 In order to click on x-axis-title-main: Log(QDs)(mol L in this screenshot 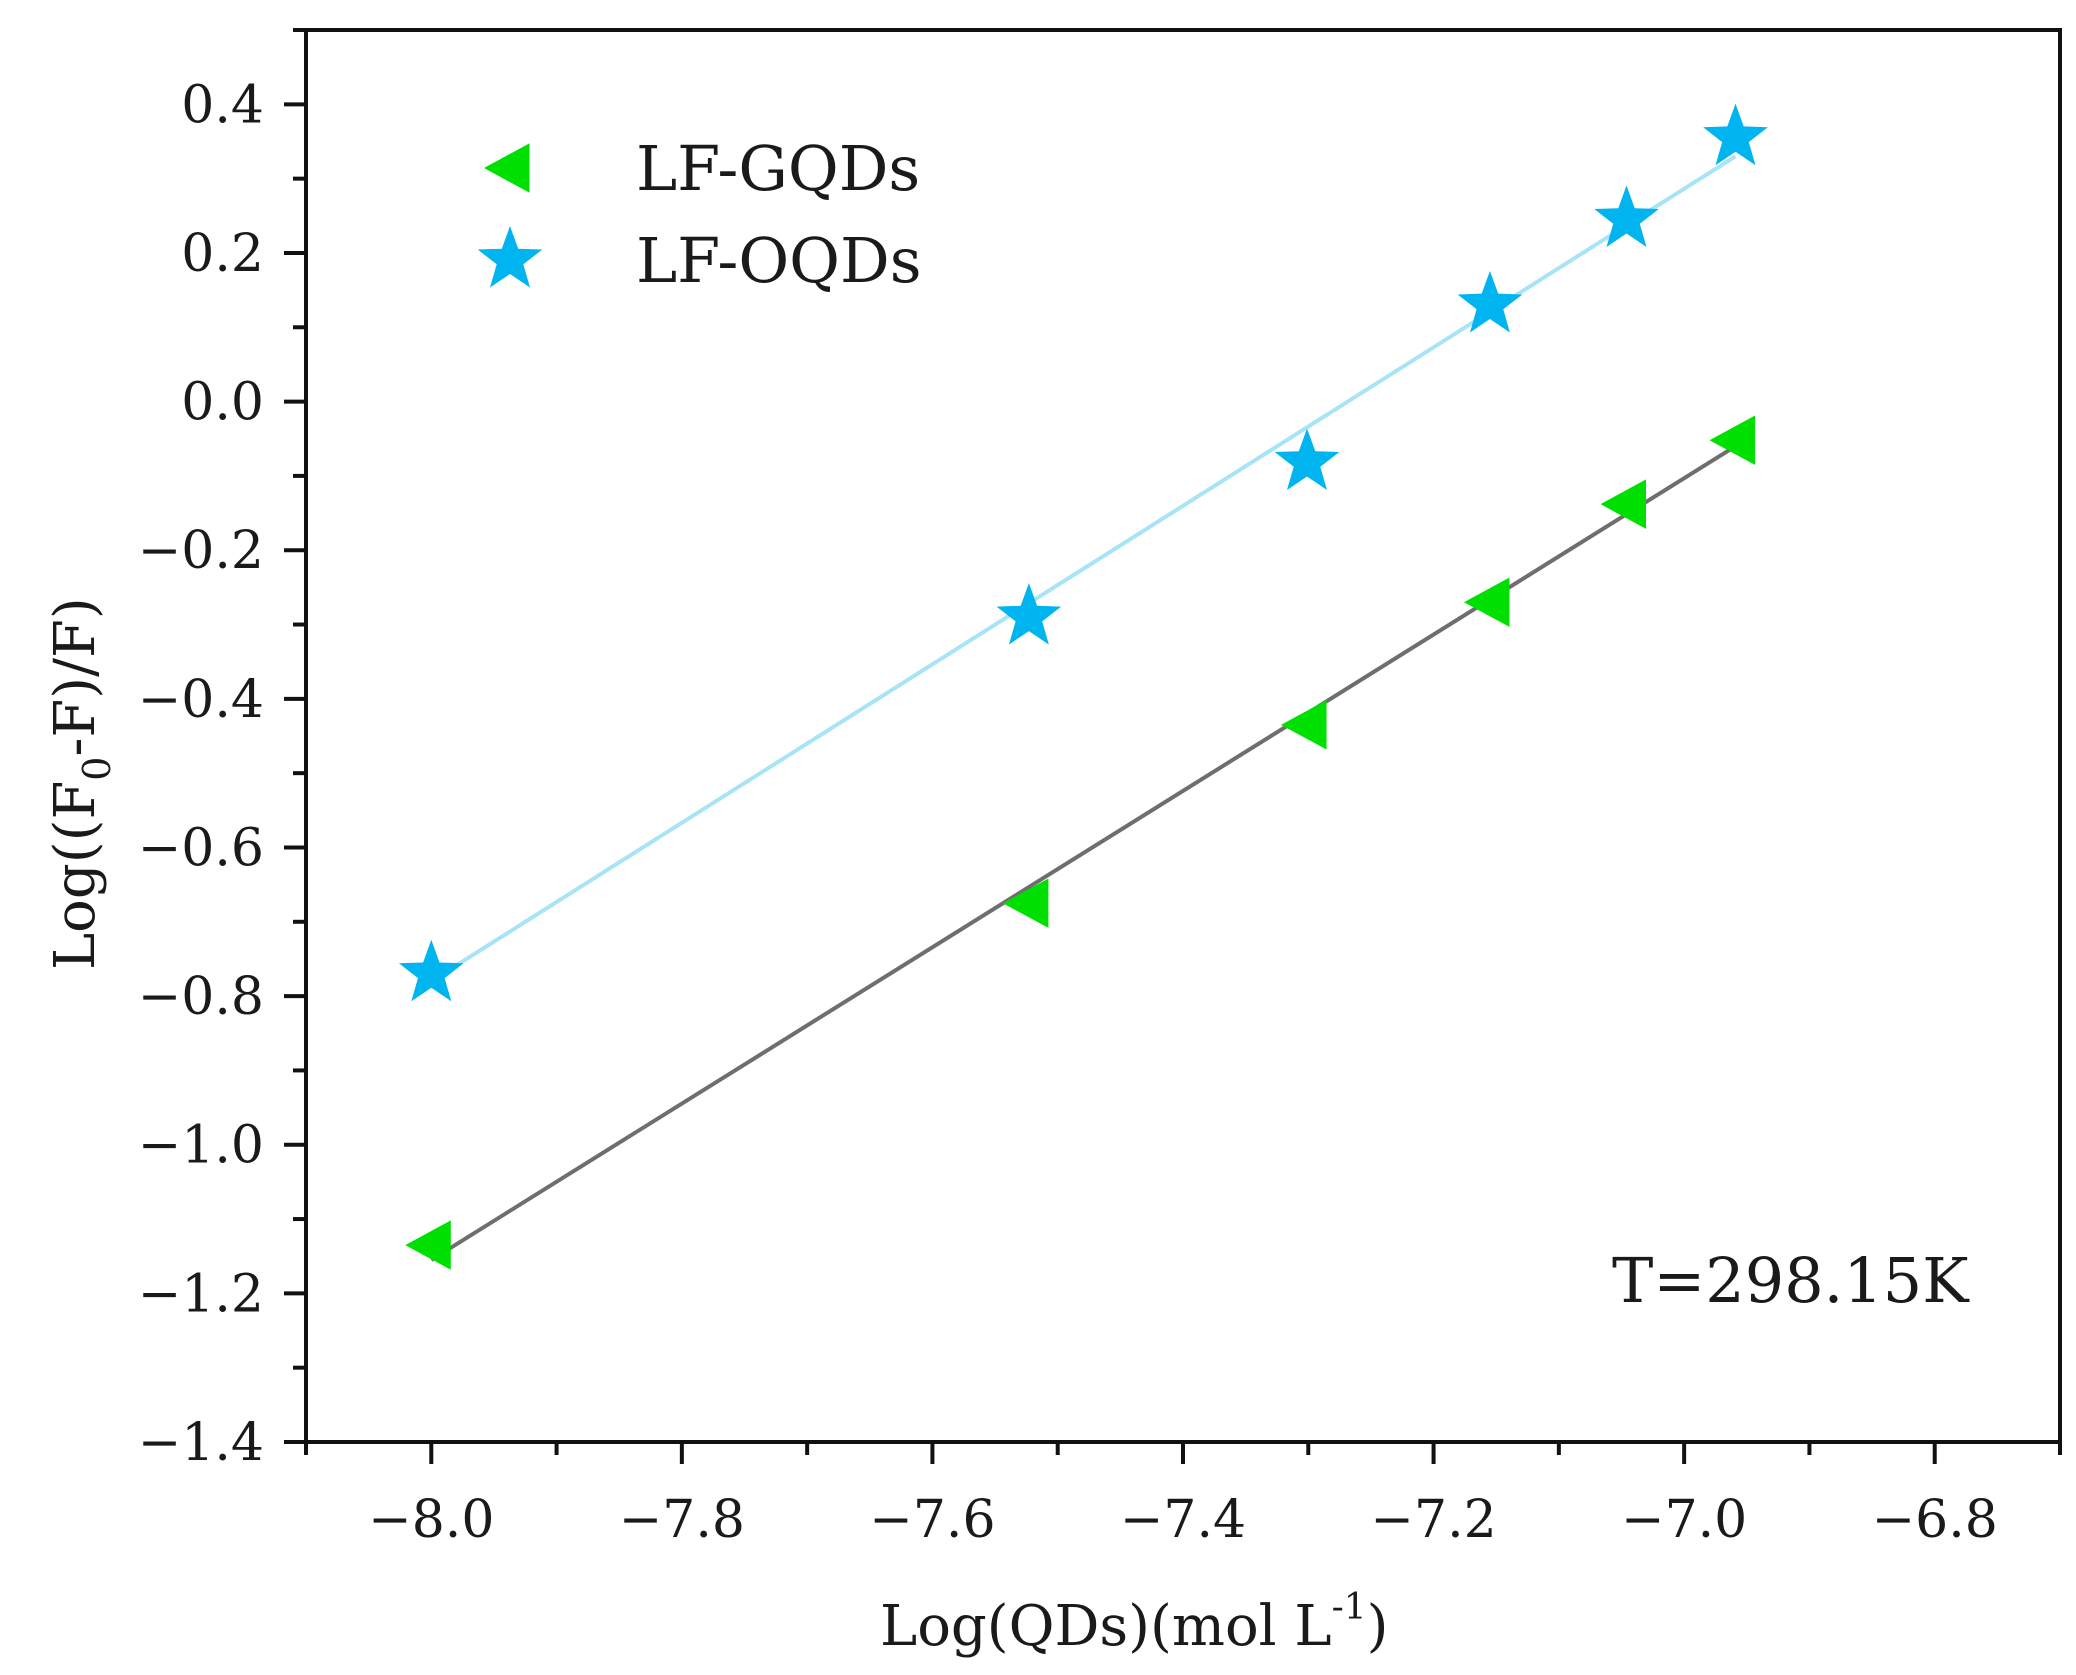, I will do `click(1106, 1626)`.